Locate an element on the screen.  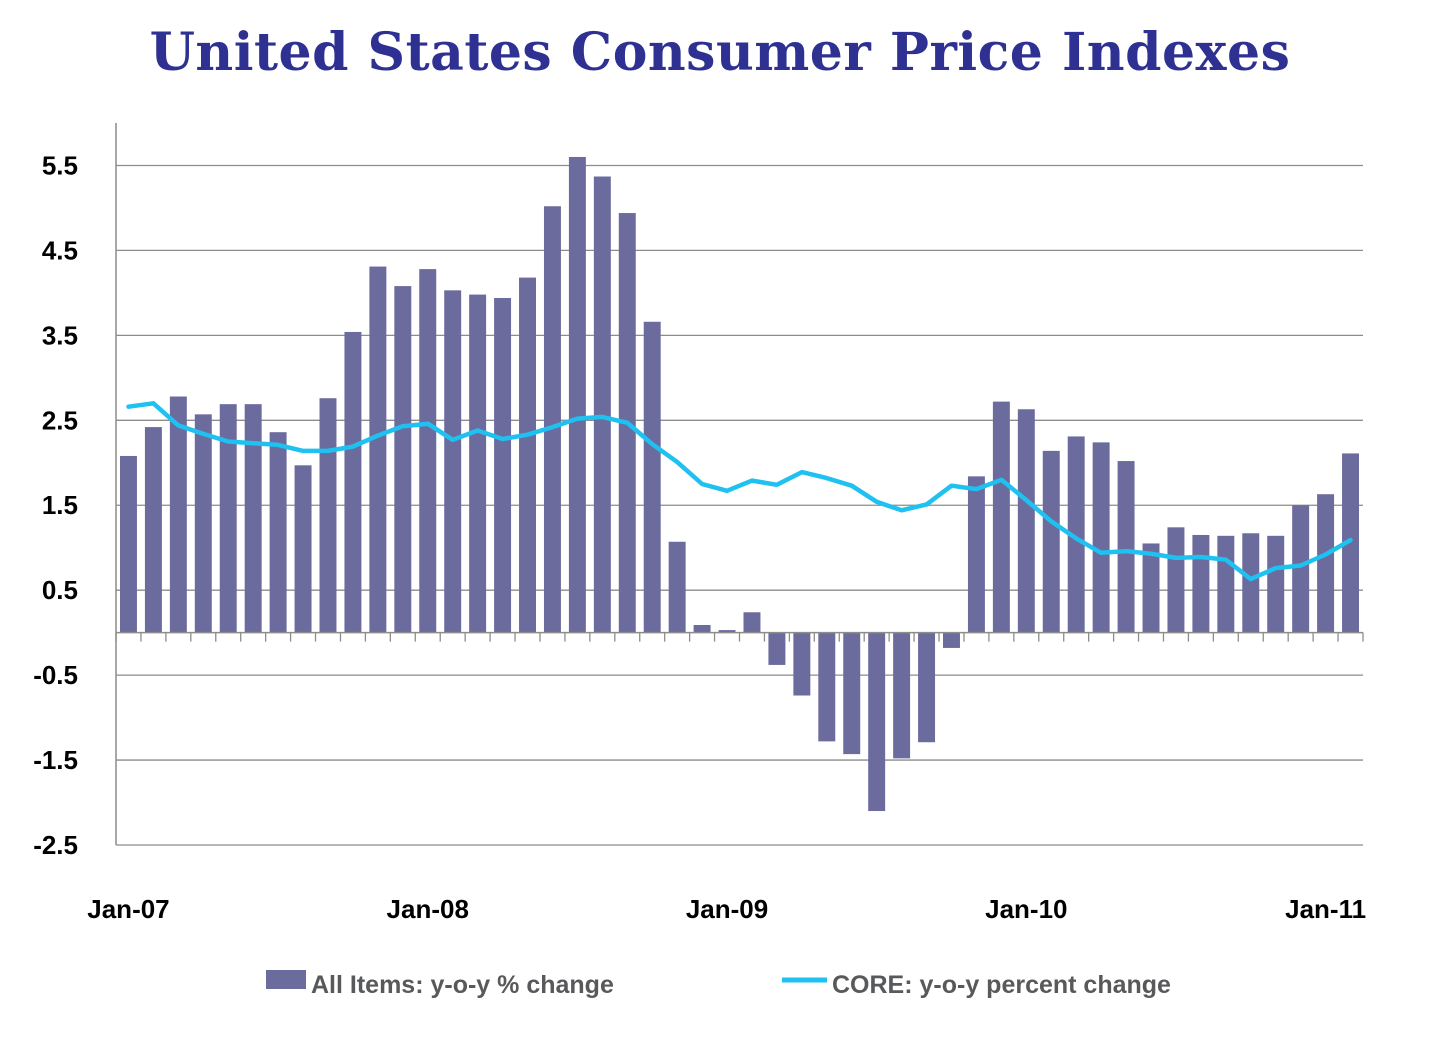
line-core is located at coordinates (739, 491).